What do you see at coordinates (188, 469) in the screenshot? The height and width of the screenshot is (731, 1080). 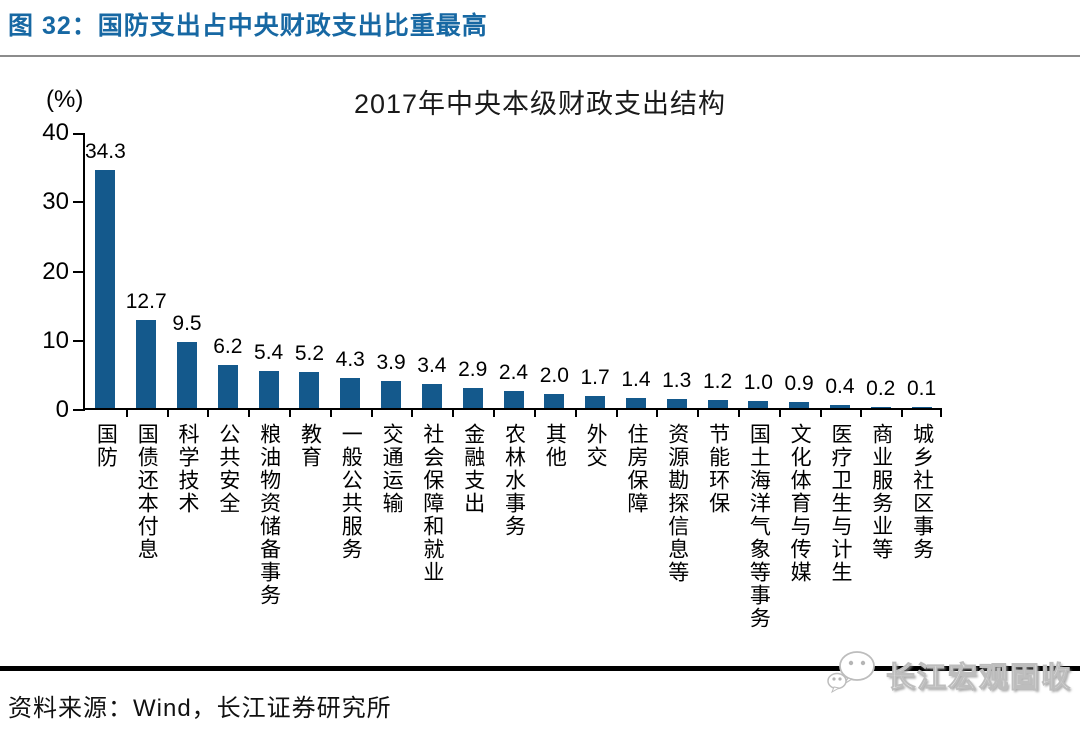 I see `category-label: 科学技术` at bounding box center [188, 469].